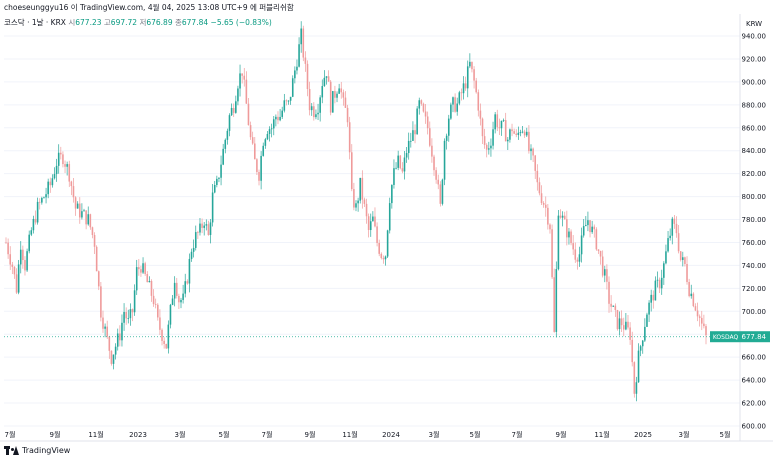  Describe the element at coordinates (143, 22) in the screenshot. I see `low-label: 저` at that location.